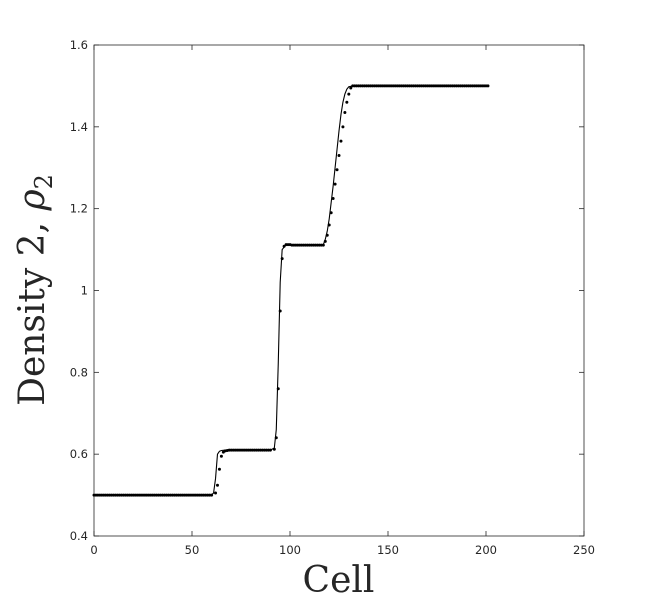 This screenshot has width=655, height=602. I want to click on x-tick-label: 50, so click(192, 550).